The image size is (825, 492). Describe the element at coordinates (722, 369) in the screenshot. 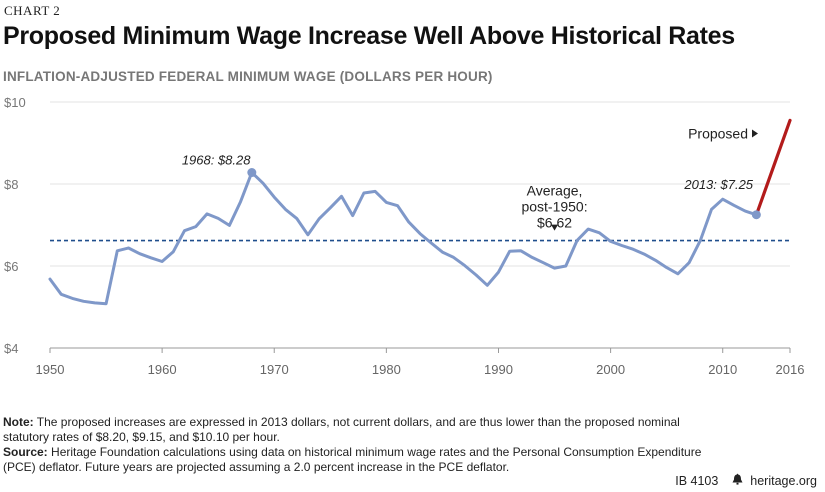

I see `x-tick-label: 2010` at that location.